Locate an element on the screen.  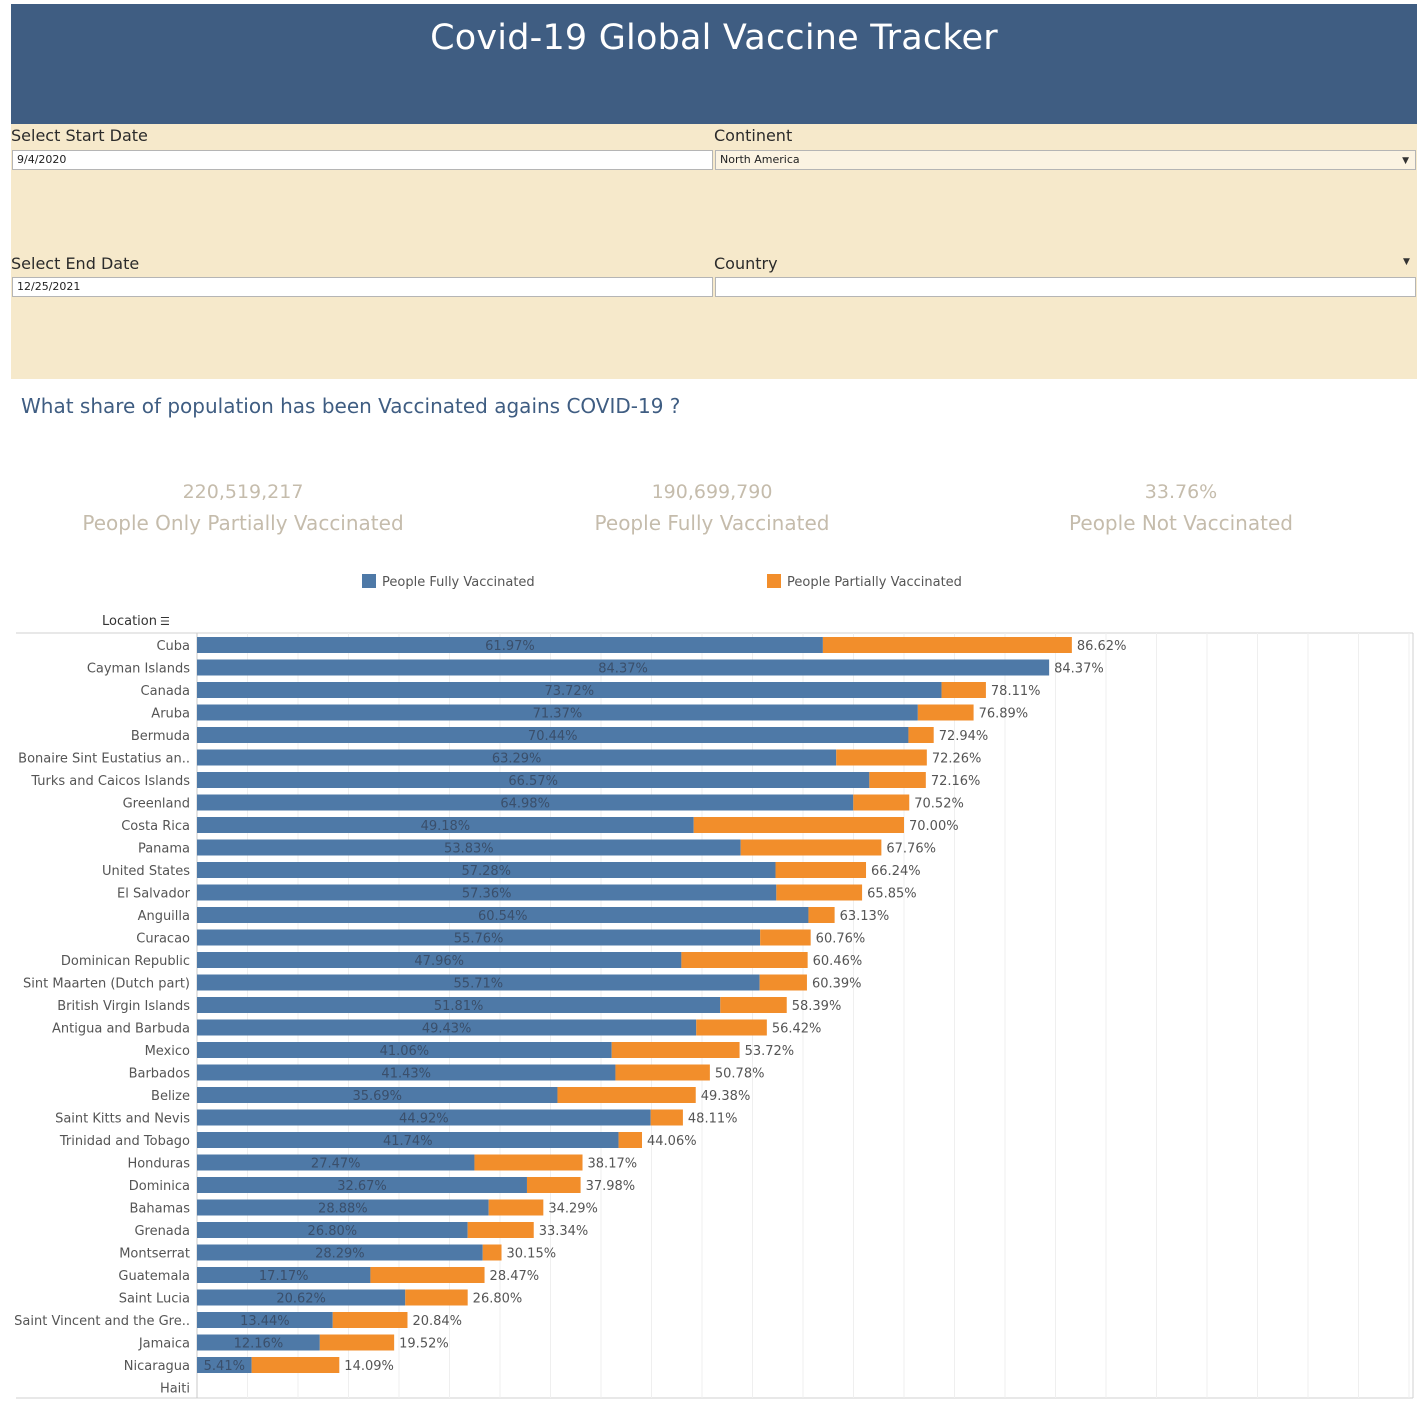
kpi-not-vaccinated-value: 33.76% is located at coordinates (1181, 492).